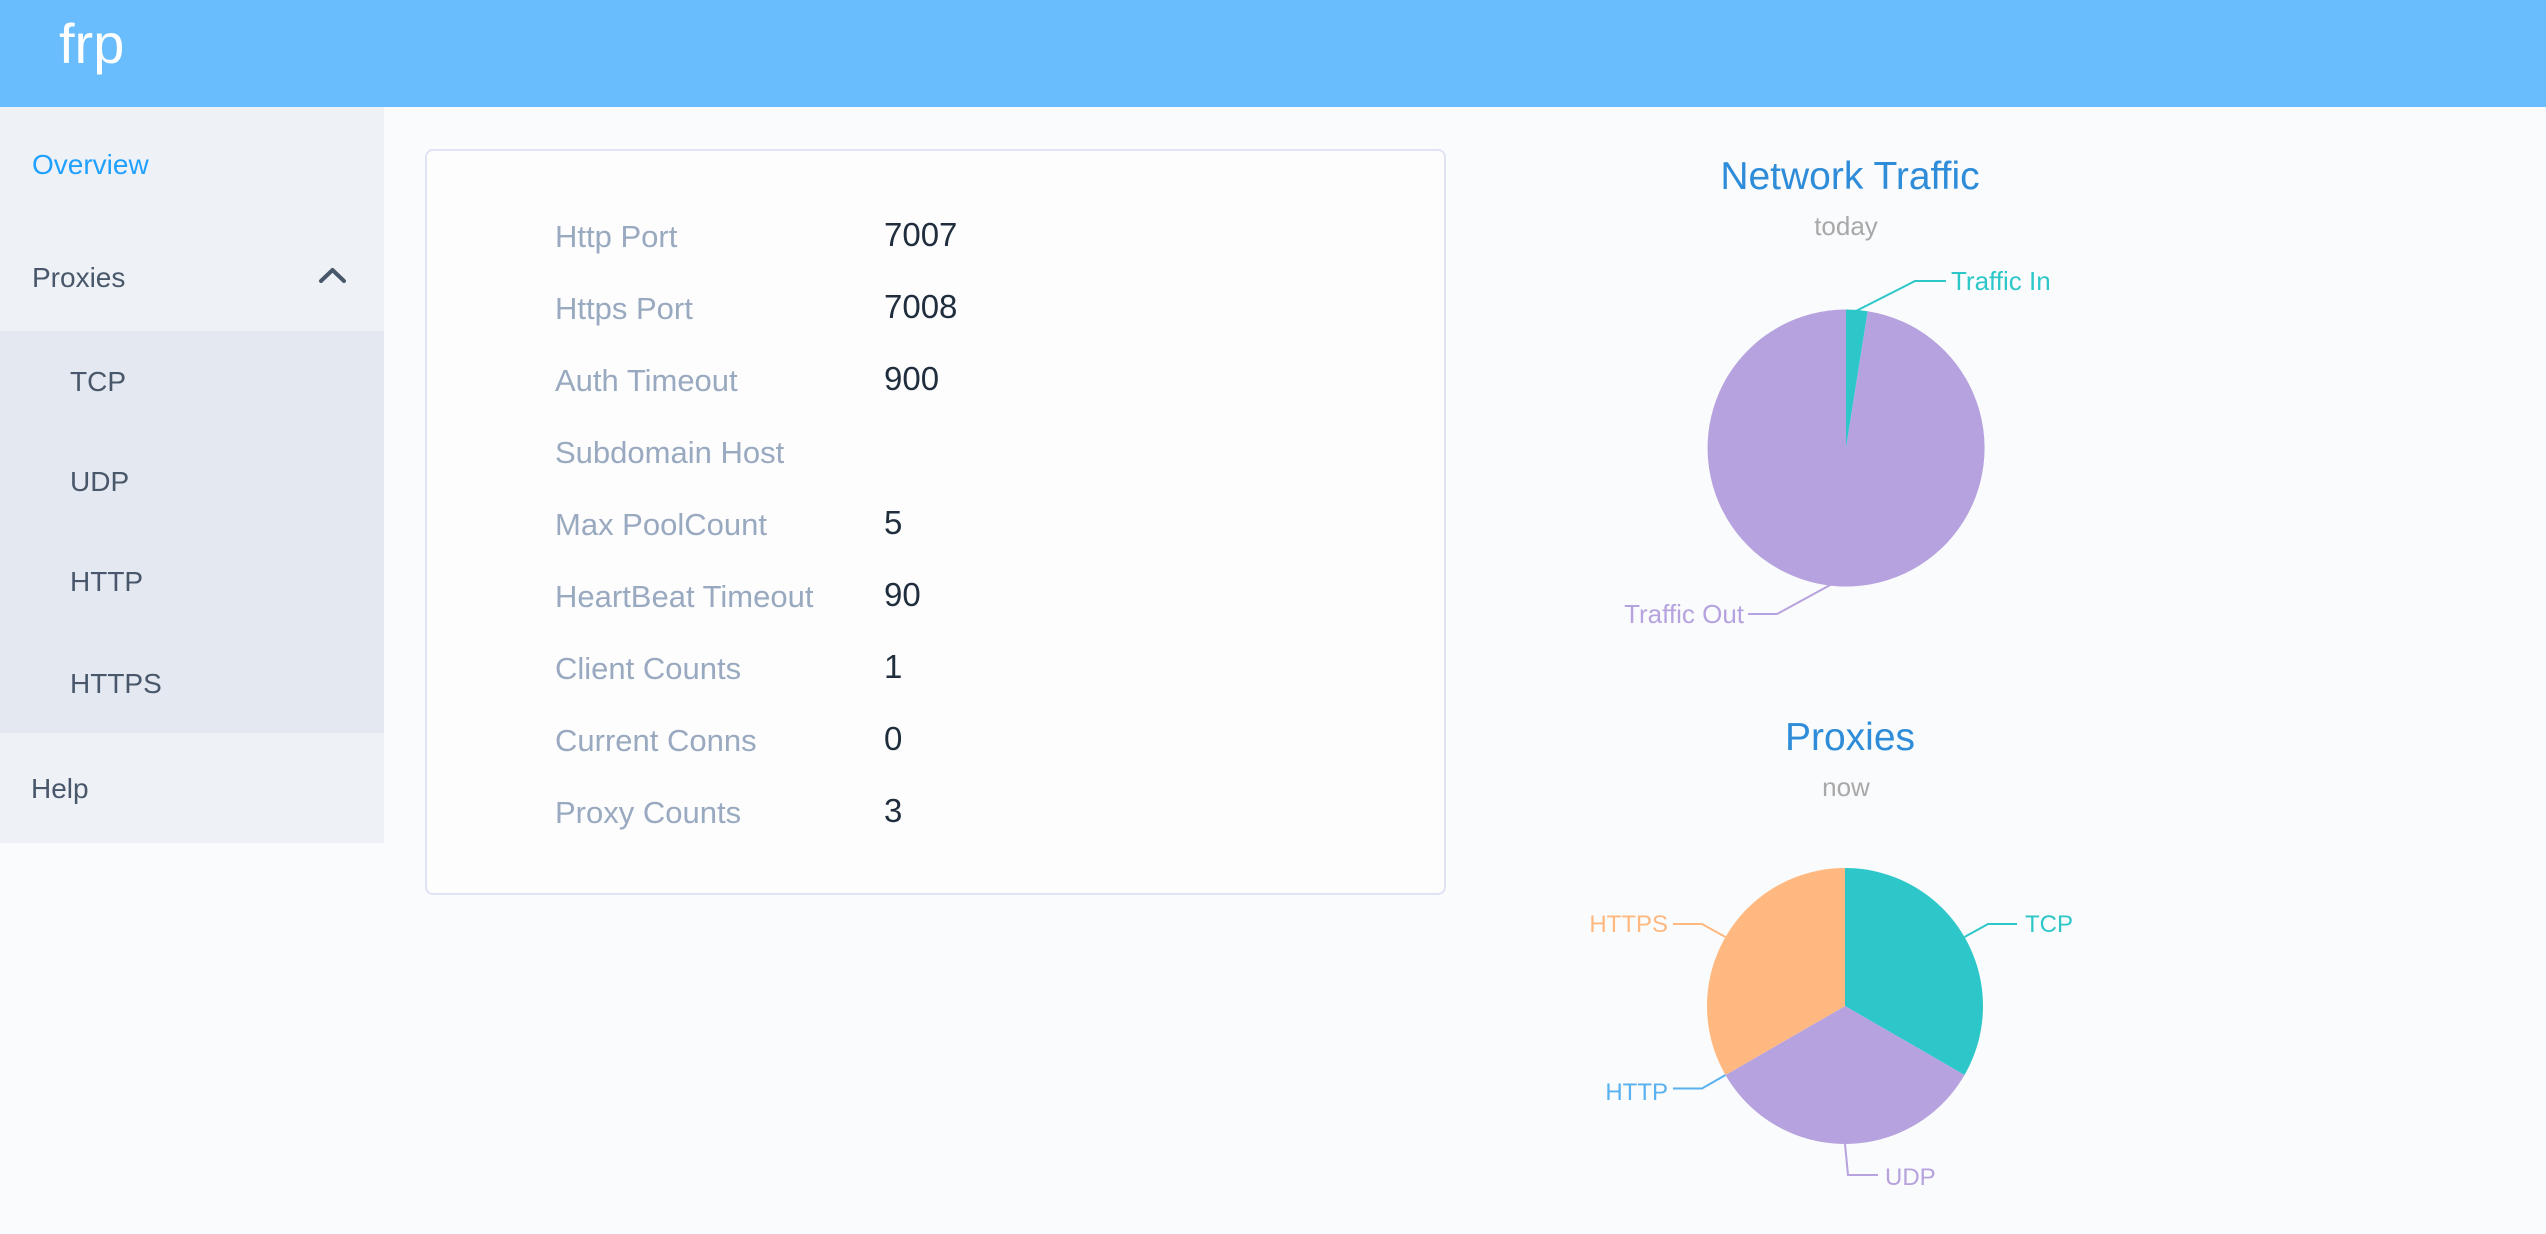 Image resolution: width=2546 pixels, height=1234 pixels. I want to click on svg-text: UDP, so click(1910, 1177).